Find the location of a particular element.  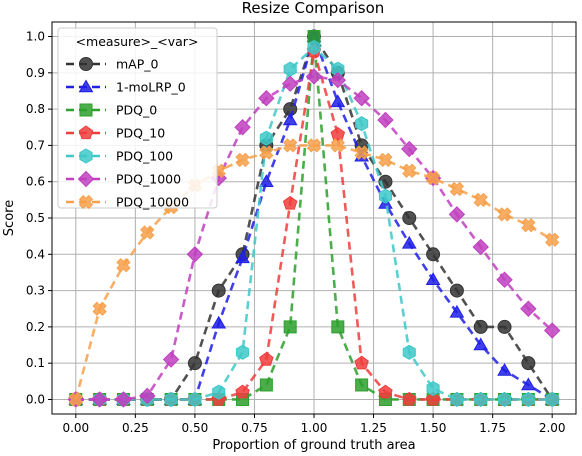

y-tick-label: 0.6 is located at coordinates (35, 182).